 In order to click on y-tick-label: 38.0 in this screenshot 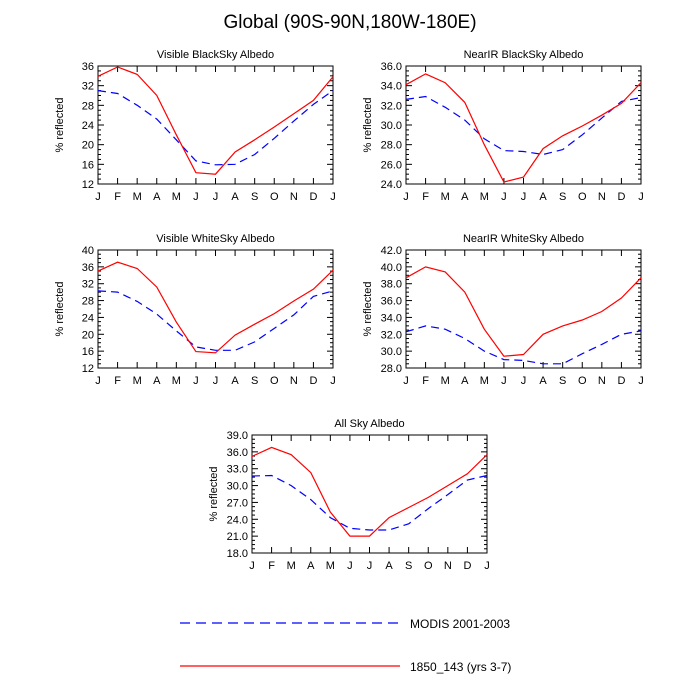, I will do `click(391, 285)`.